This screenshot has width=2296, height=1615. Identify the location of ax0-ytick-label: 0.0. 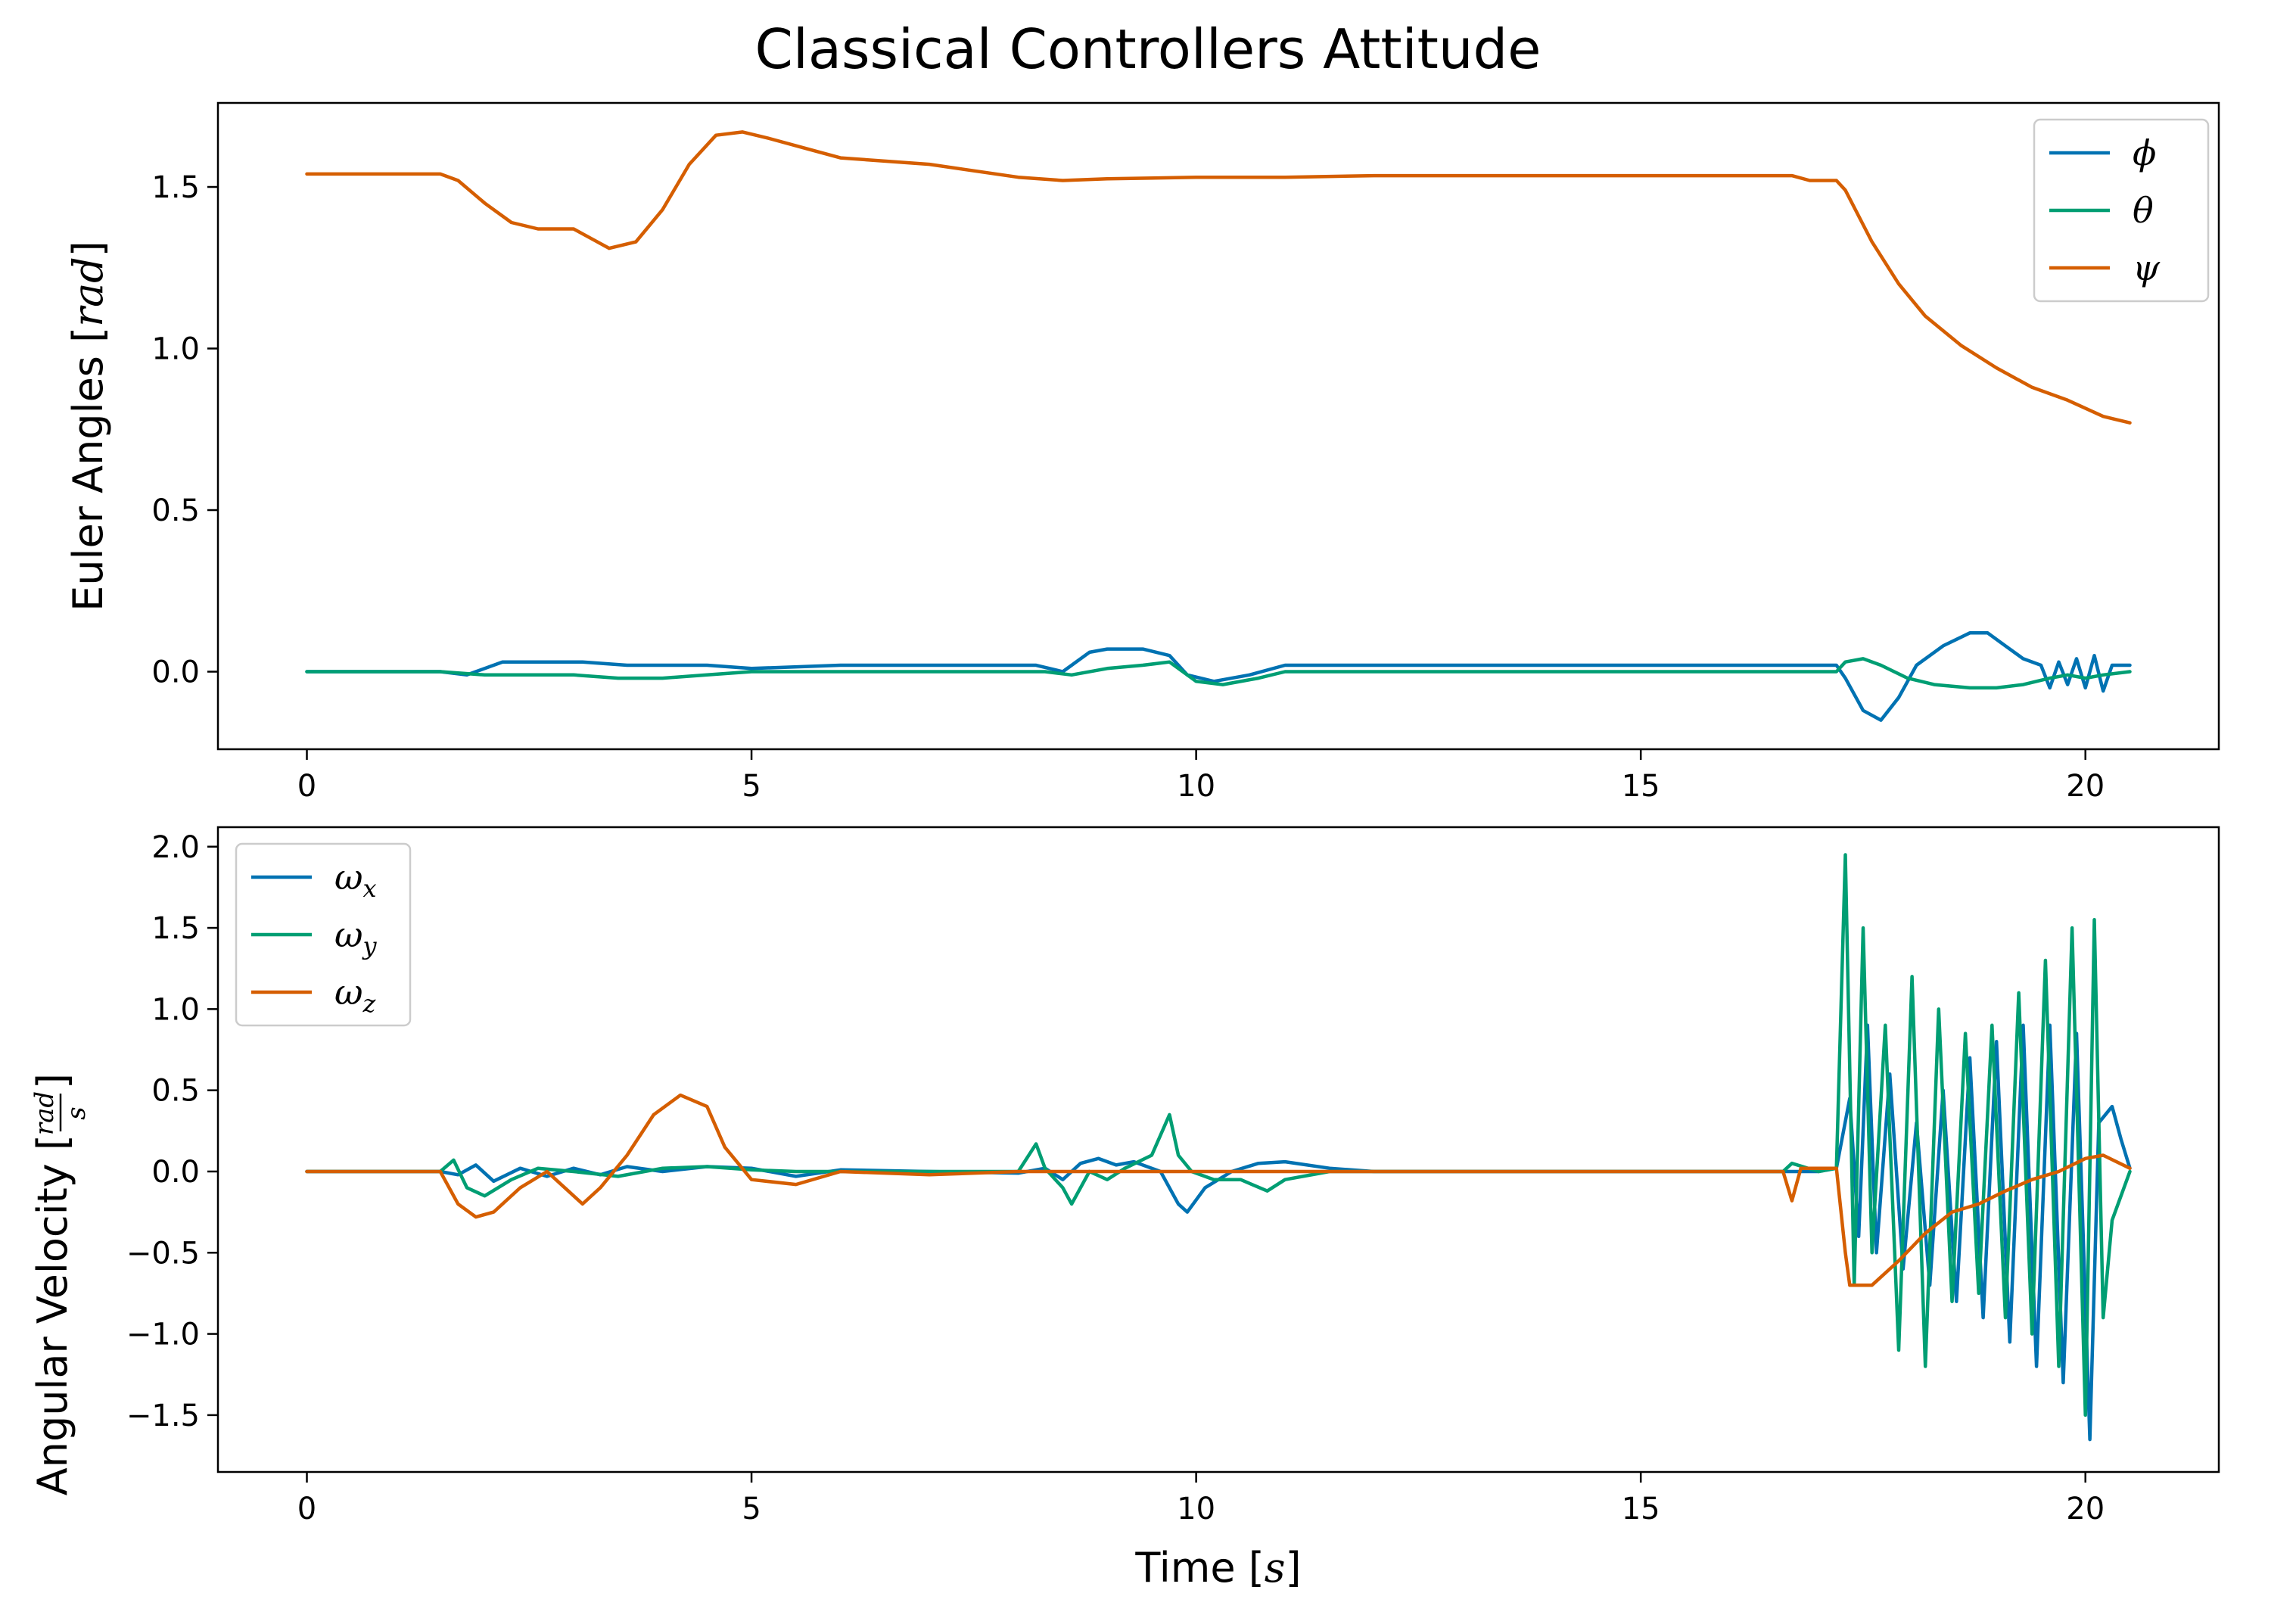
(175, 672).